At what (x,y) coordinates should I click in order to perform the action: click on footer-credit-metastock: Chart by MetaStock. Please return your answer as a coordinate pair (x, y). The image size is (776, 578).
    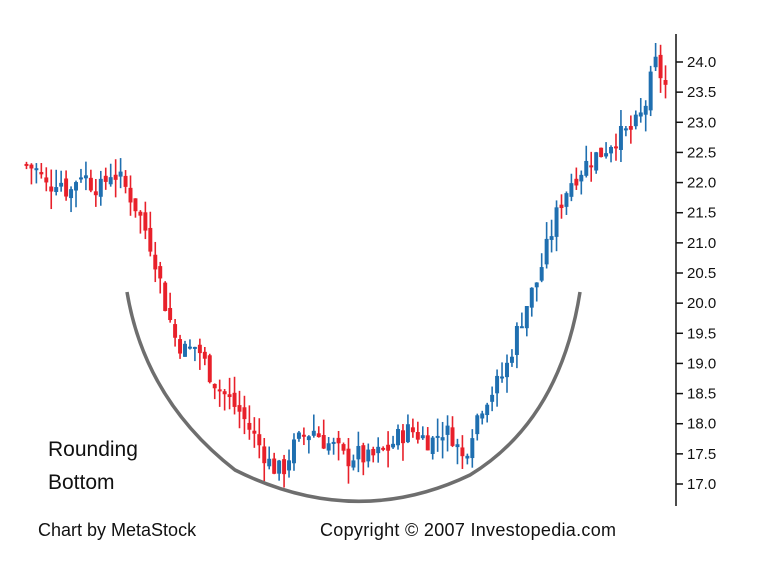
    Looking at the image, I should click on (117, 530).